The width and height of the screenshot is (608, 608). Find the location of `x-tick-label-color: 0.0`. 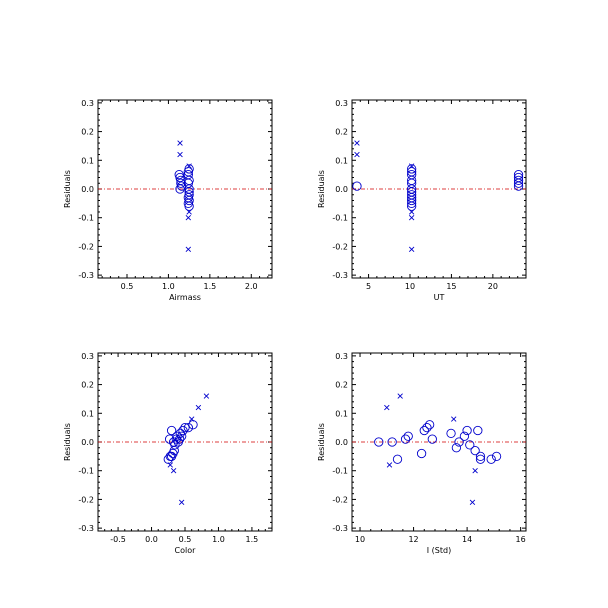

x-tick-label-color: 0.0 is located at coordinates (151, 539).